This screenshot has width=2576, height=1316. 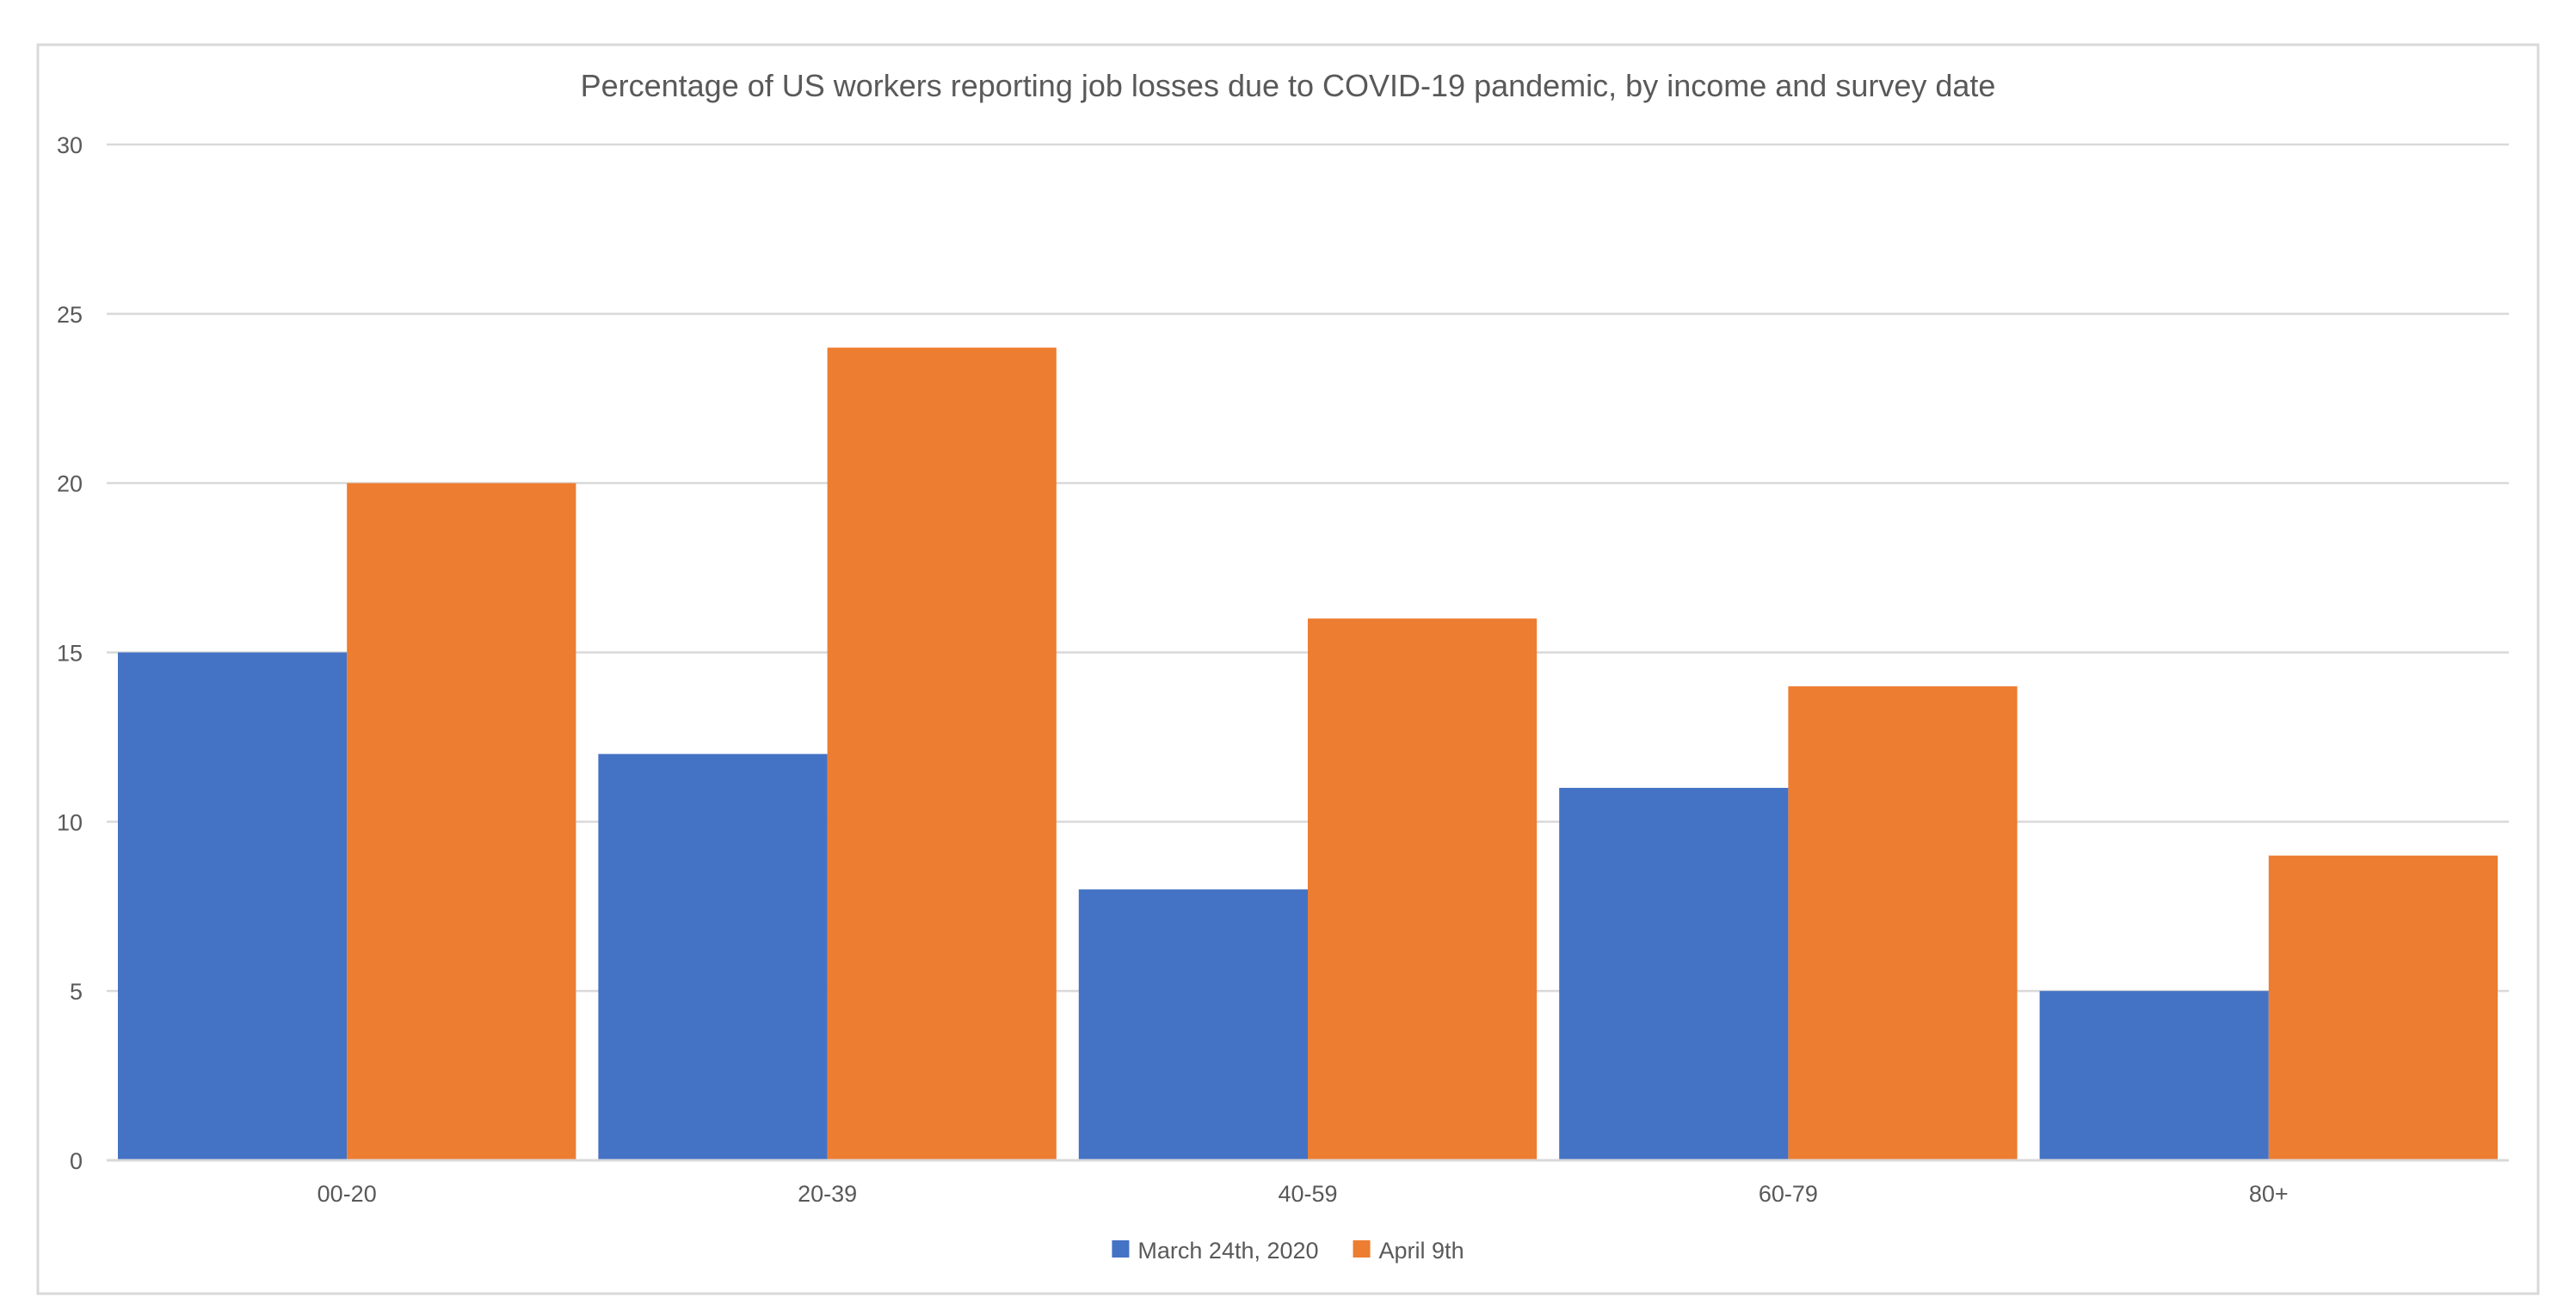 What do you see at coordinates (1307, 1194) in the screenshot?
I see `x-tick-label: 40-59` at bounding box center [1307, 1194].